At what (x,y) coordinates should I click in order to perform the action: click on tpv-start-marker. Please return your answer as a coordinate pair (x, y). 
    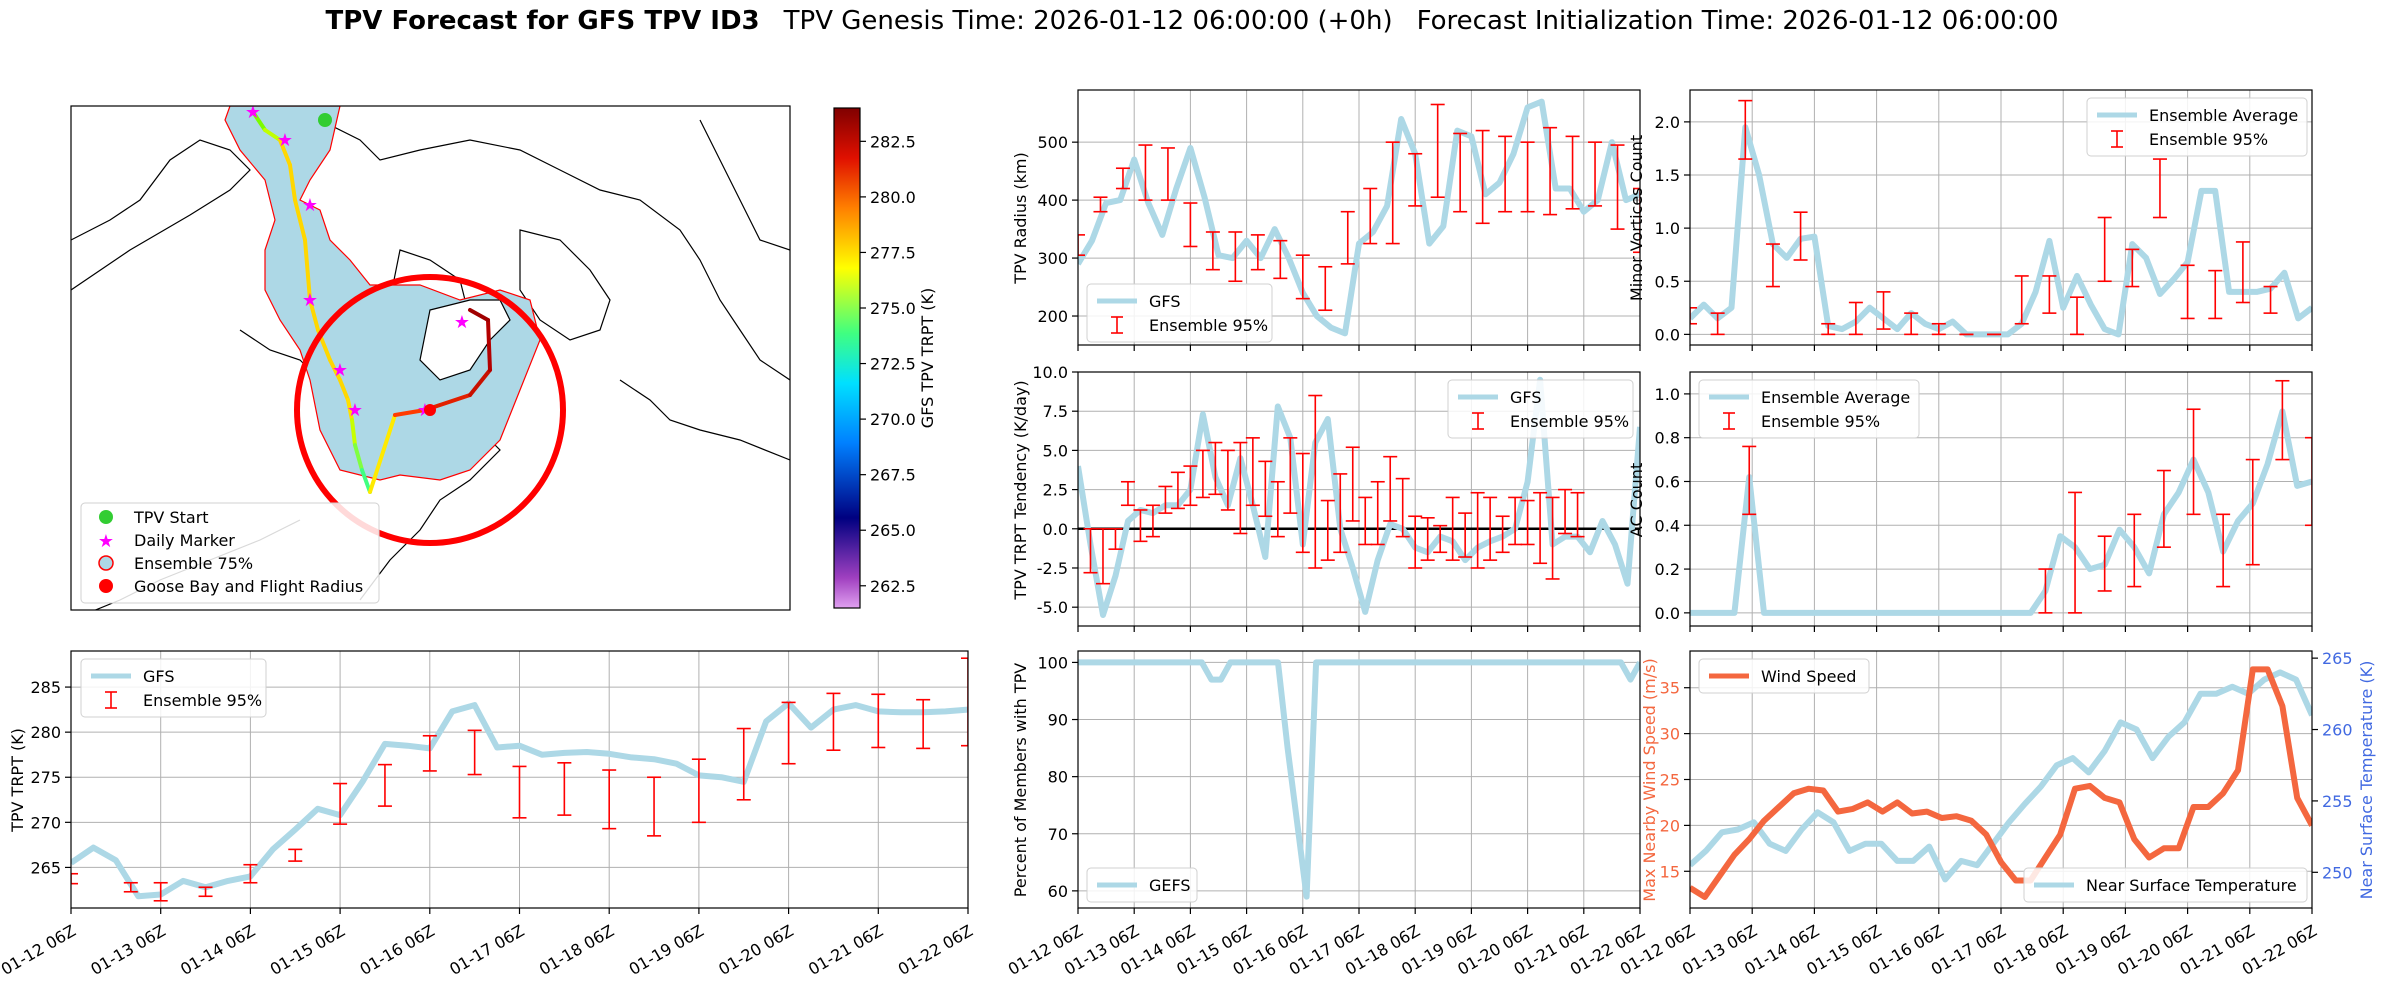
    Looking at the image, I should click on (325, 120).